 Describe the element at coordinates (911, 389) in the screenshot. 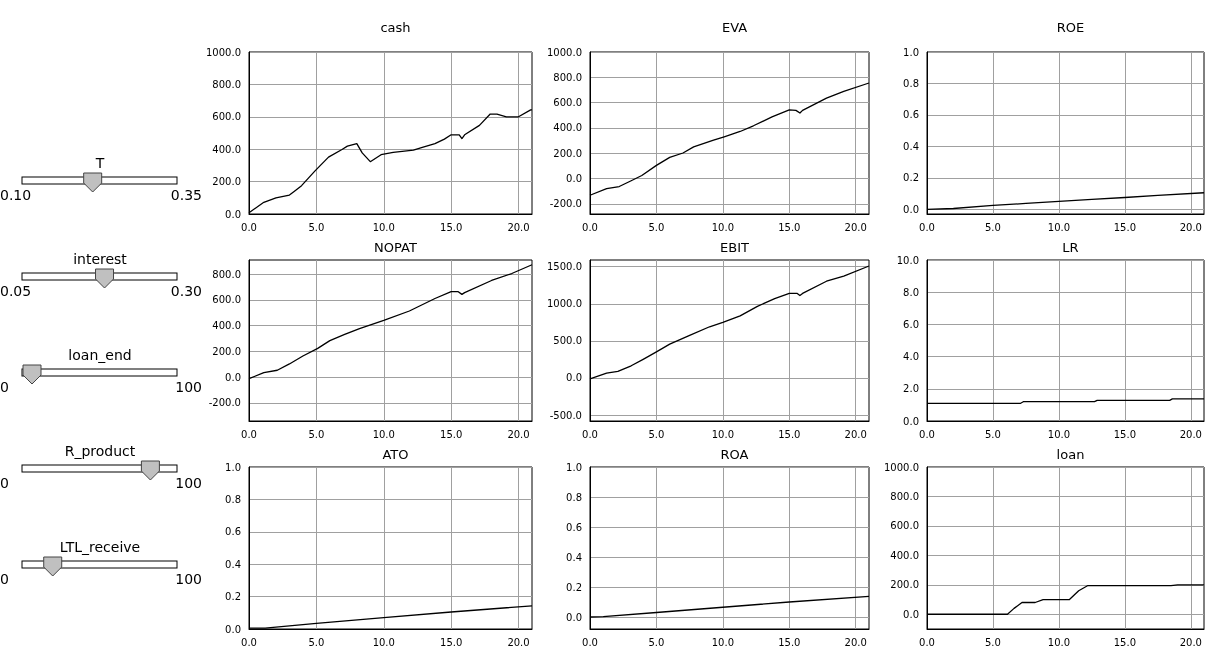

I see `y-tick-label: 2.0` at that location.